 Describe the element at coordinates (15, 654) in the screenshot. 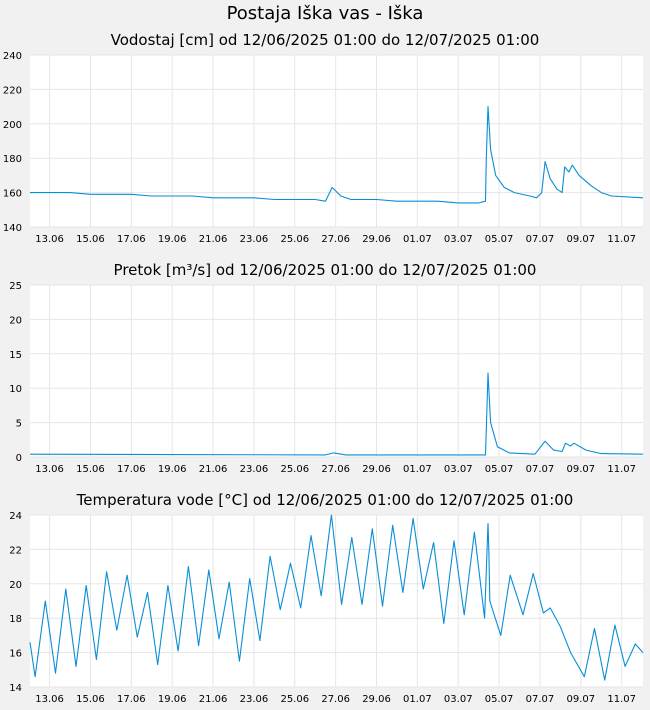

I see `y-tick-label: 16` at that location.